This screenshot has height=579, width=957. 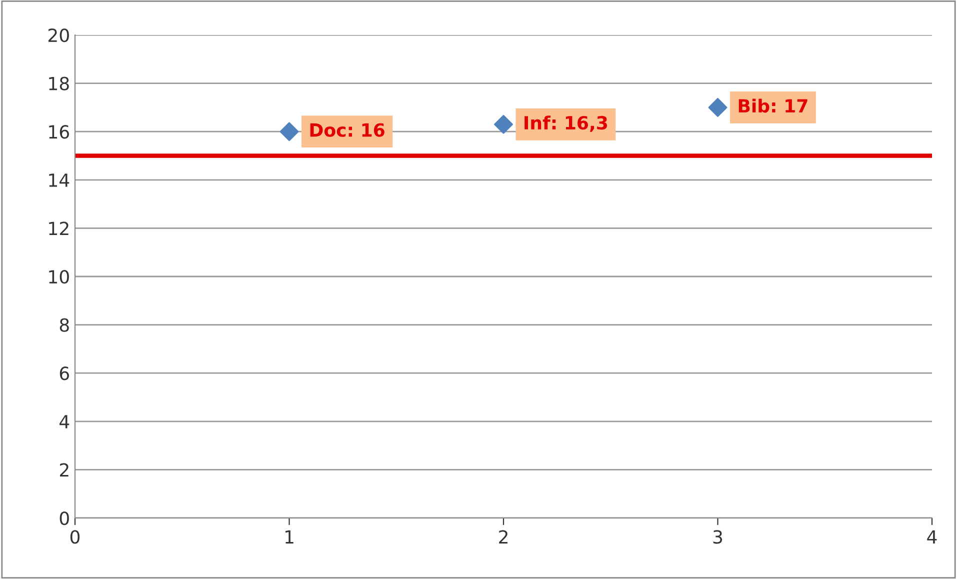 I want to click on y-tick-label: 14, so click(x=59, y=180).